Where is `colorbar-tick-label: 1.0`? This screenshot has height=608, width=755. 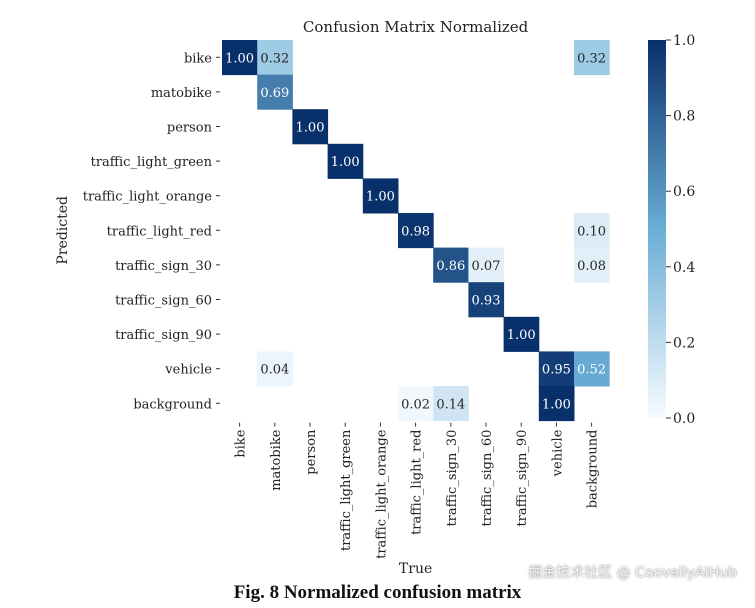
colorbar-tick-label: 1.0 is located at coordinates (684, 41).